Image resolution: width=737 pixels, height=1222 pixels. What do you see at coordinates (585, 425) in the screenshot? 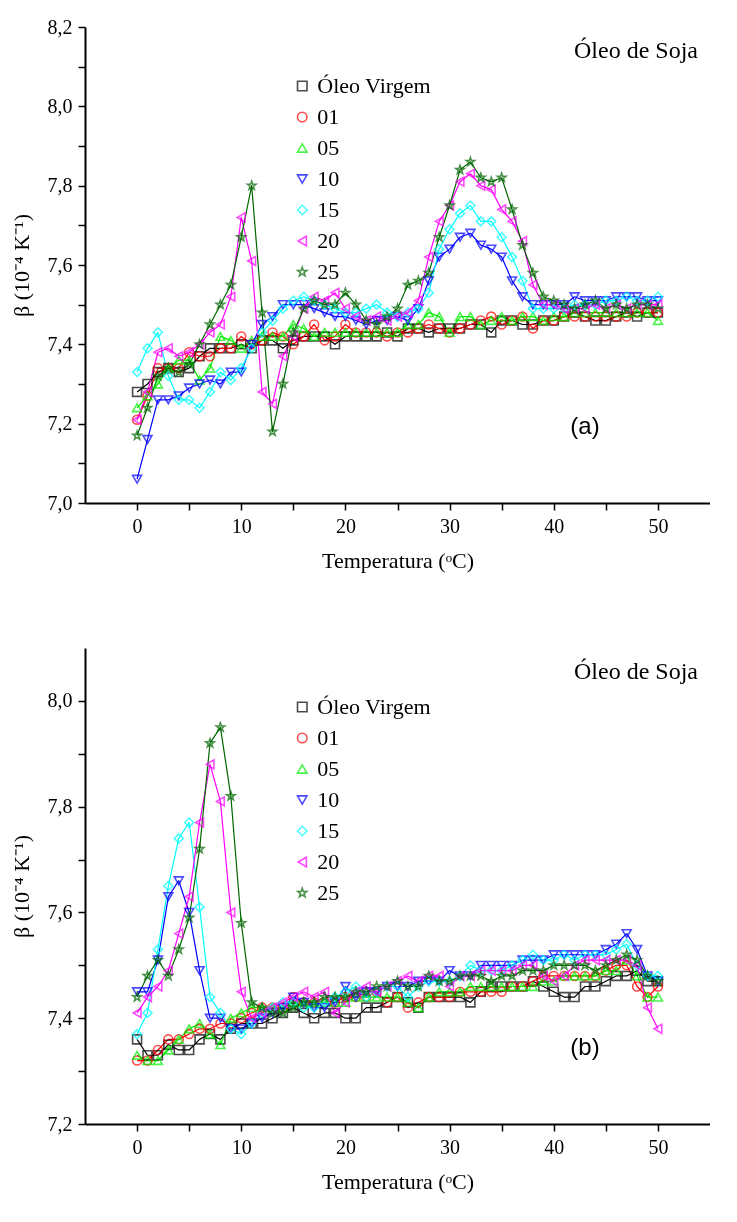
I see `annotation: (a)` at bounding box center [585, 425].